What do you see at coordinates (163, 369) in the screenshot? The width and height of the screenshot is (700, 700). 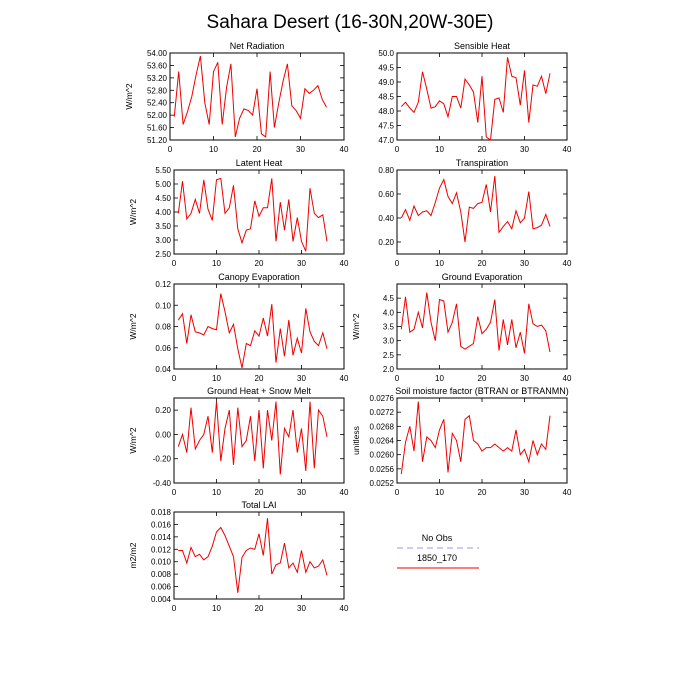 I see `y-tick-label: 0.04` at bounding box center [163, 369].